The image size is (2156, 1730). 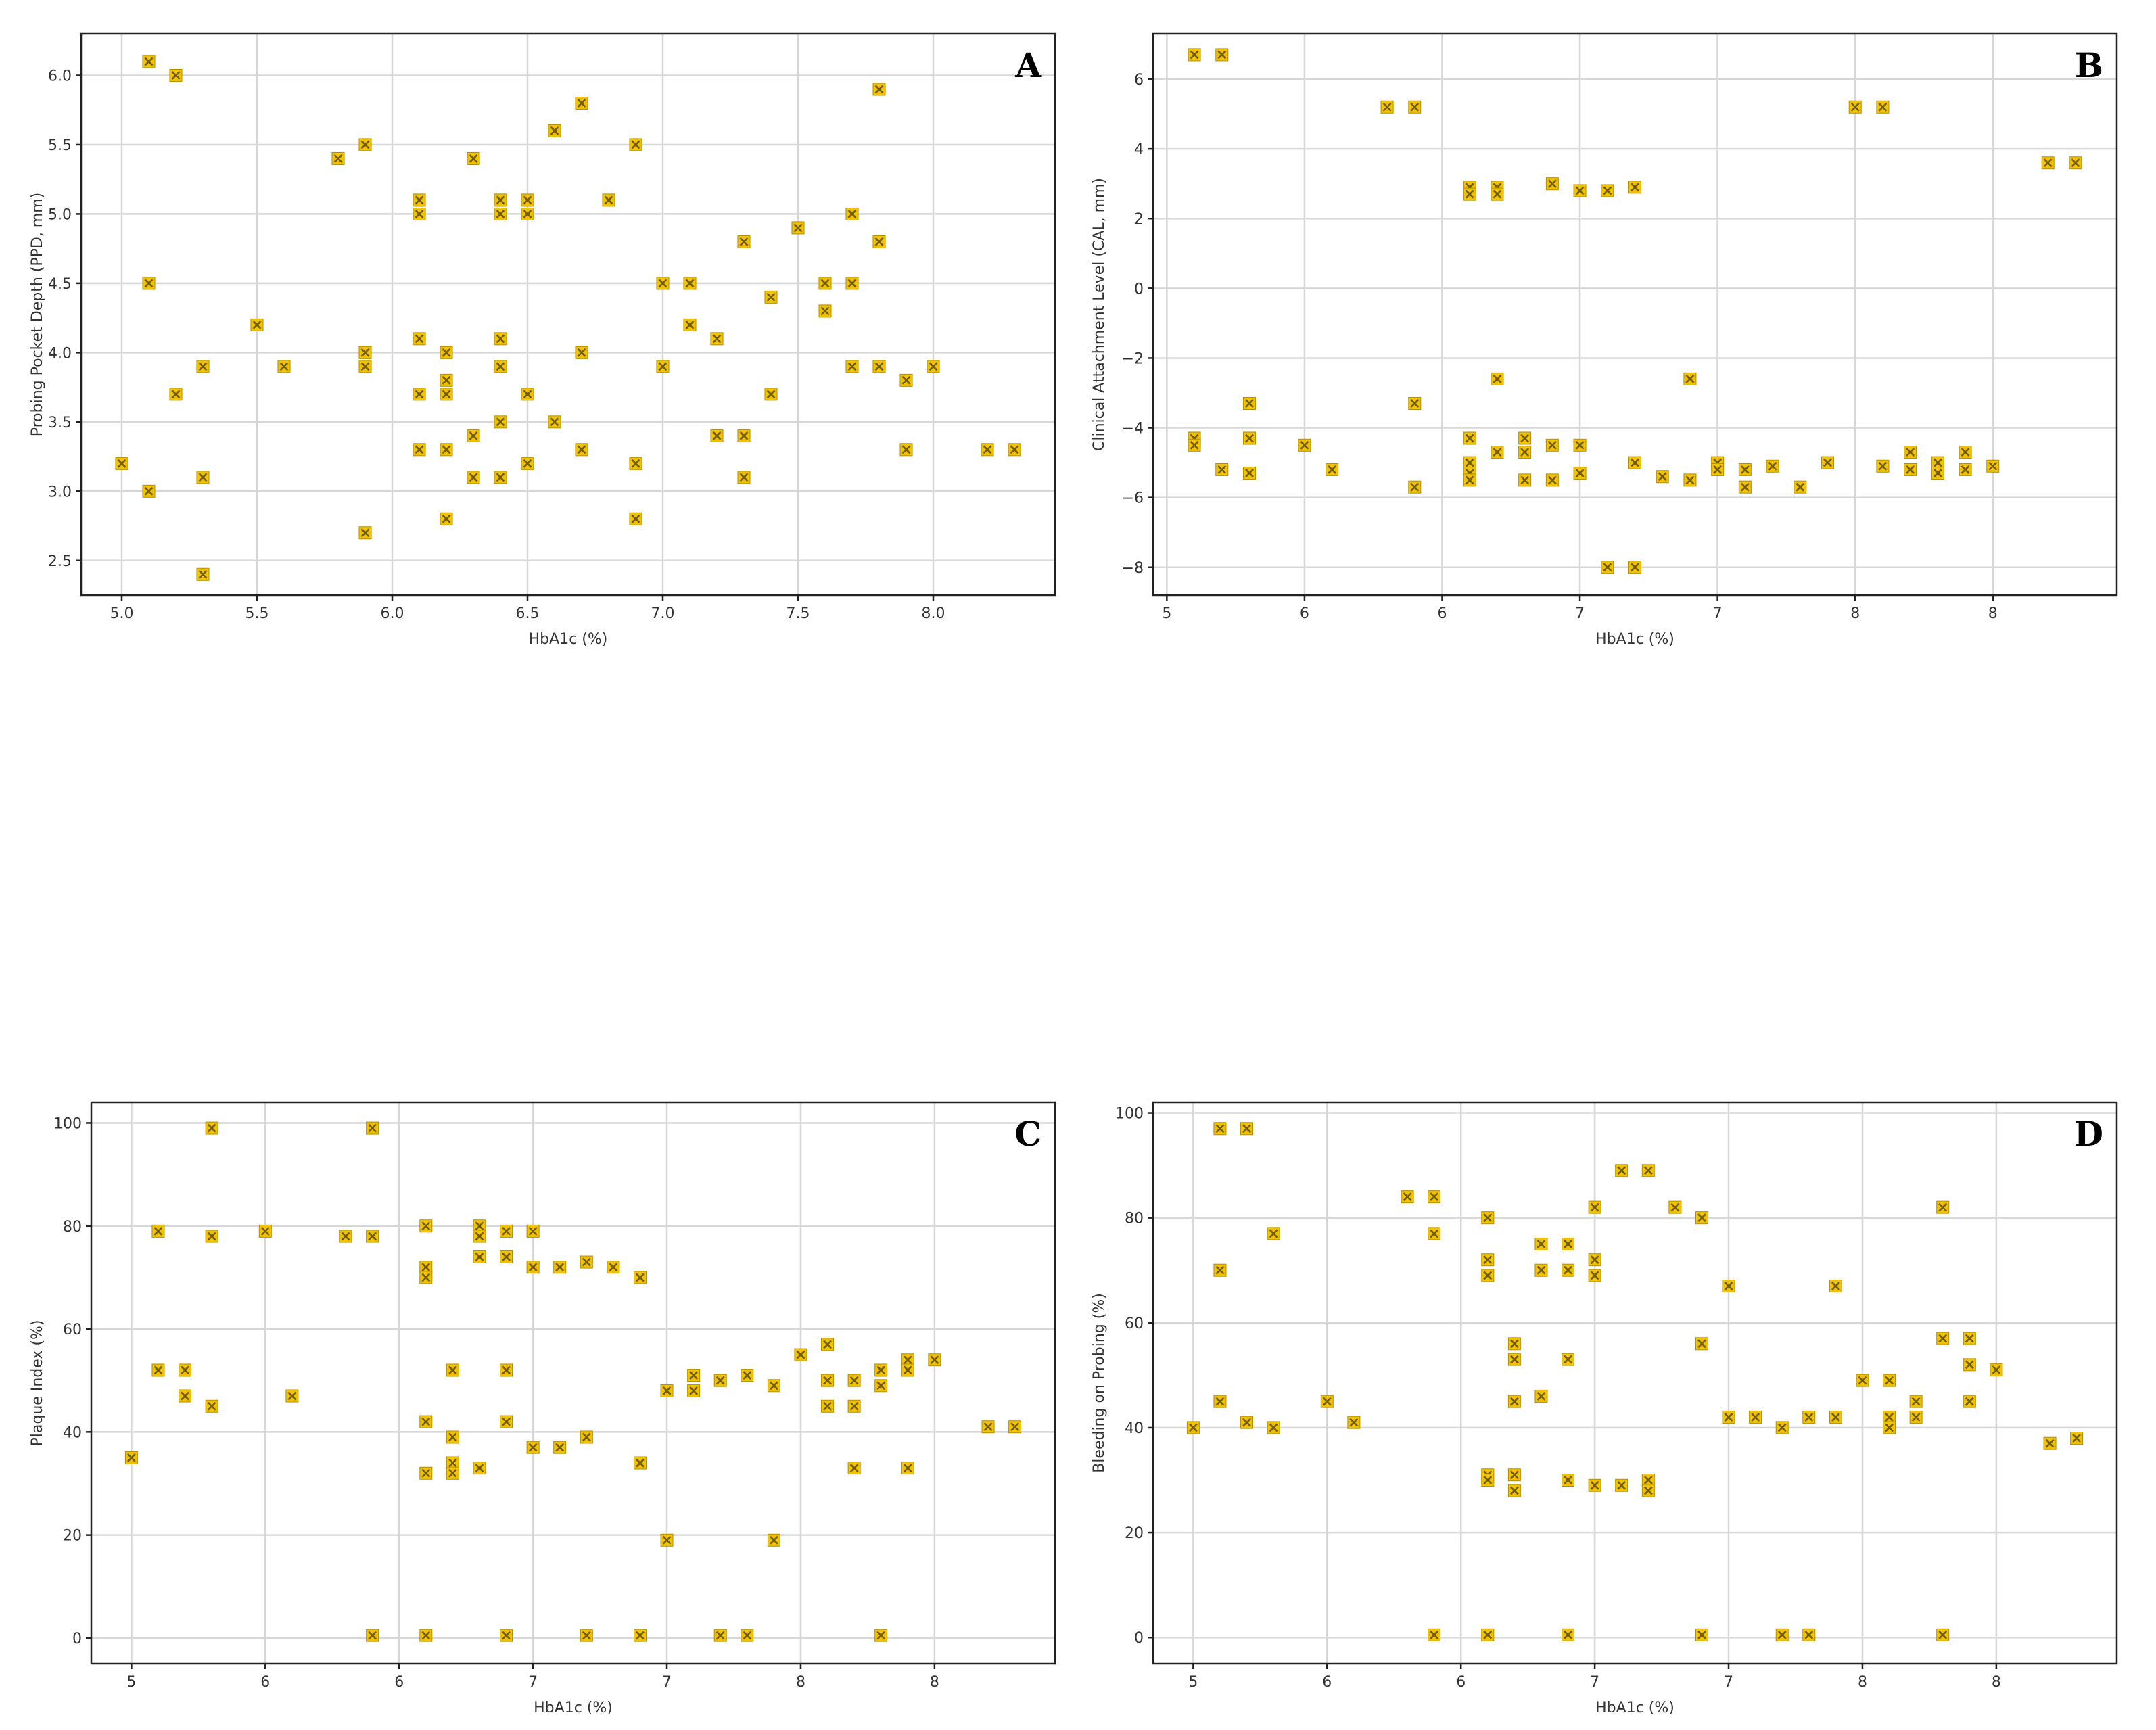 What do you see at coordinates (1635, 1383) in the screenshot?
I see `plot-frame` at bounding box center [1635, 1383].